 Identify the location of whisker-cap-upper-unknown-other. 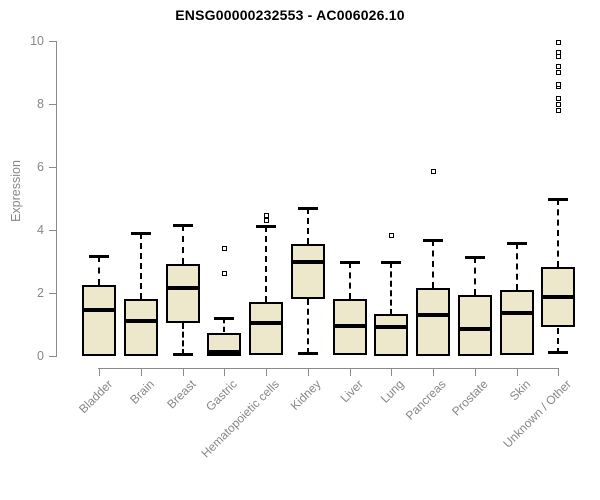
(558, 199).